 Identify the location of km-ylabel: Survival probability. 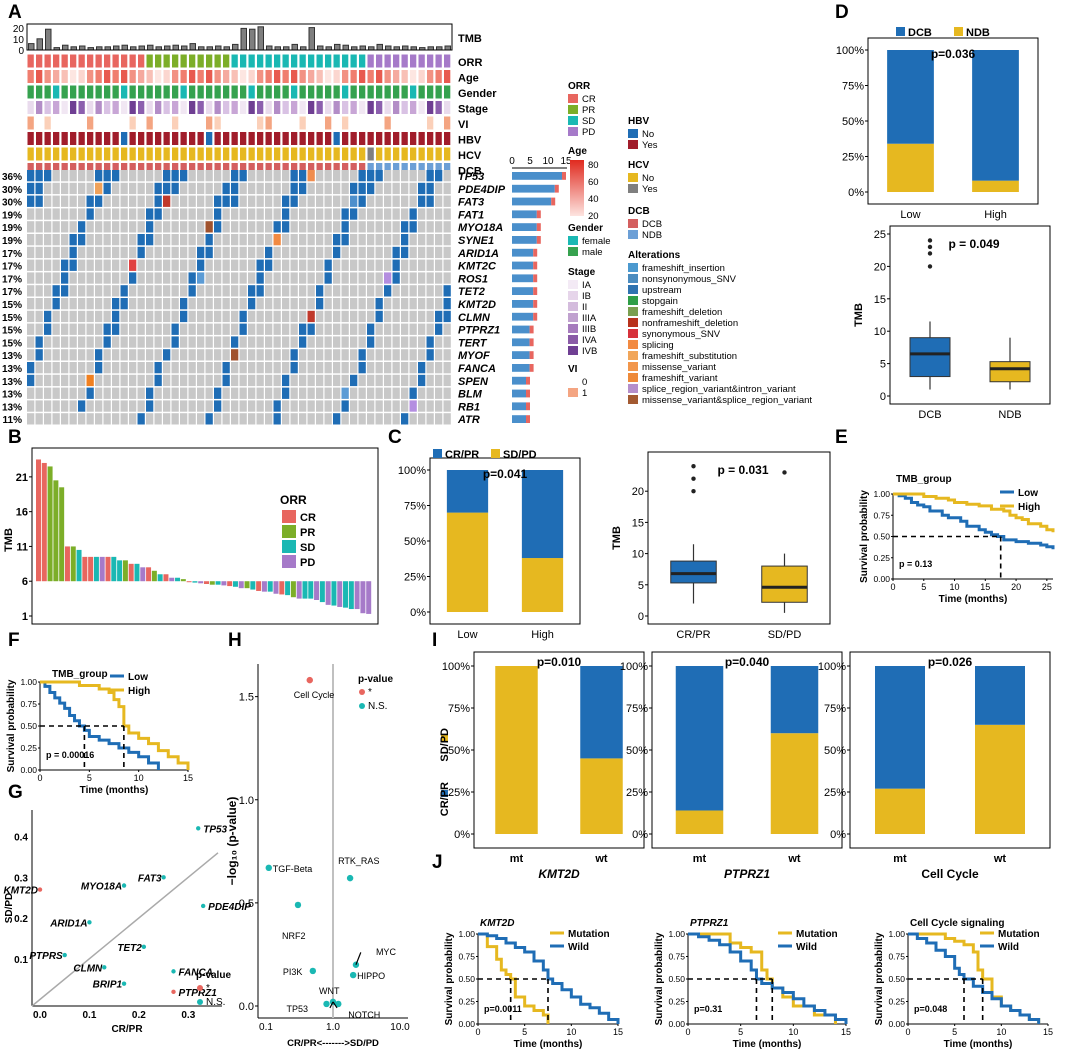
(864, 536).